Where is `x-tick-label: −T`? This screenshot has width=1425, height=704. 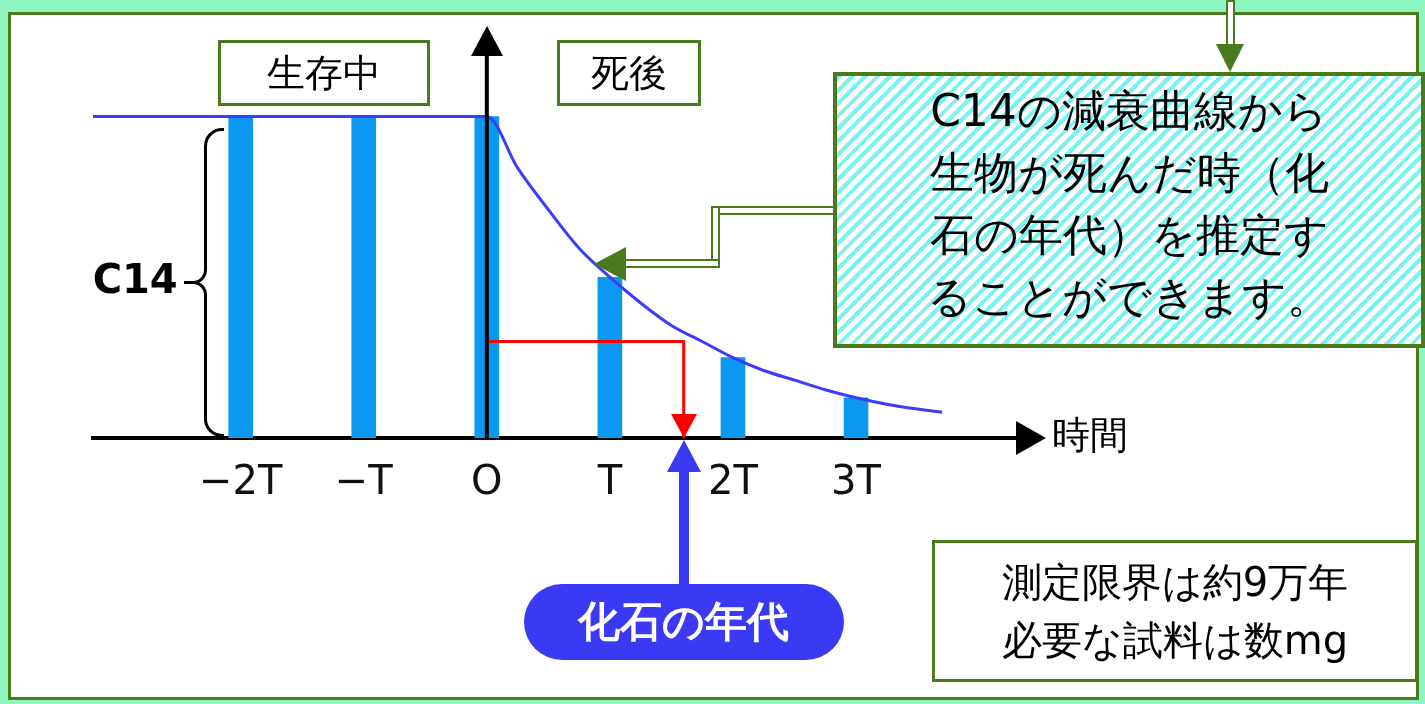
x-tick-label: −T is located at coordinates (364, 480).